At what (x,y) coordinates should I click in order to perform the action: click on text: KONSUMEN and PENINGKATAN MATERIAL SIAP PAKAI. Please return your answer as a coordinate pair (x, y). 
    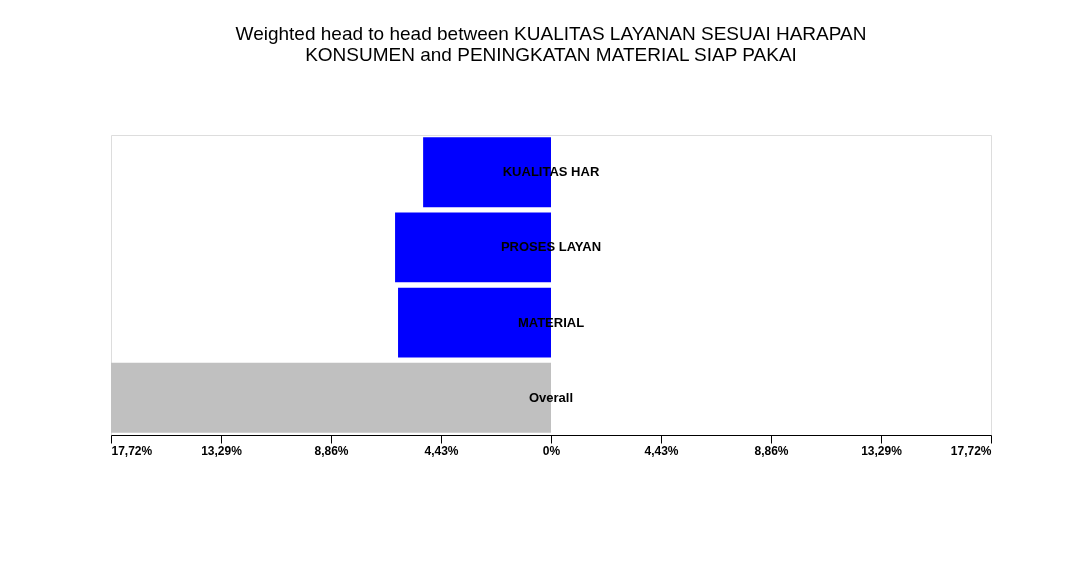
    Looking at the image, I should click on (551, 54).